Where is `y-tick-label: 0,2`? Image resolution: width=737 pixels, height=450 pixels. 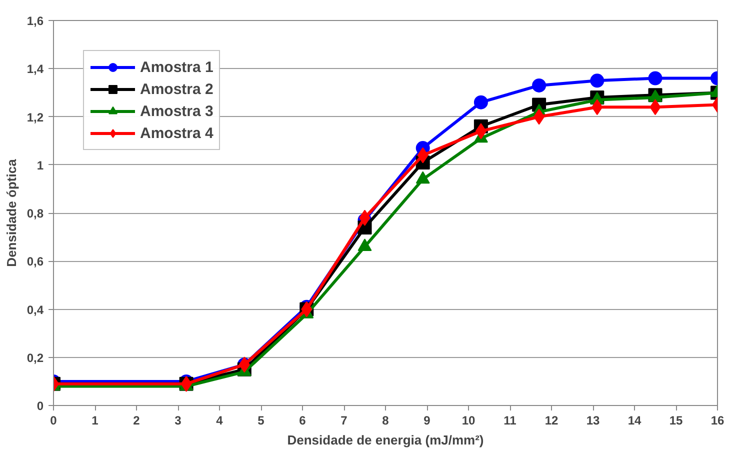
y-tick-label: 0,2 is located at coordinates (35, 357).